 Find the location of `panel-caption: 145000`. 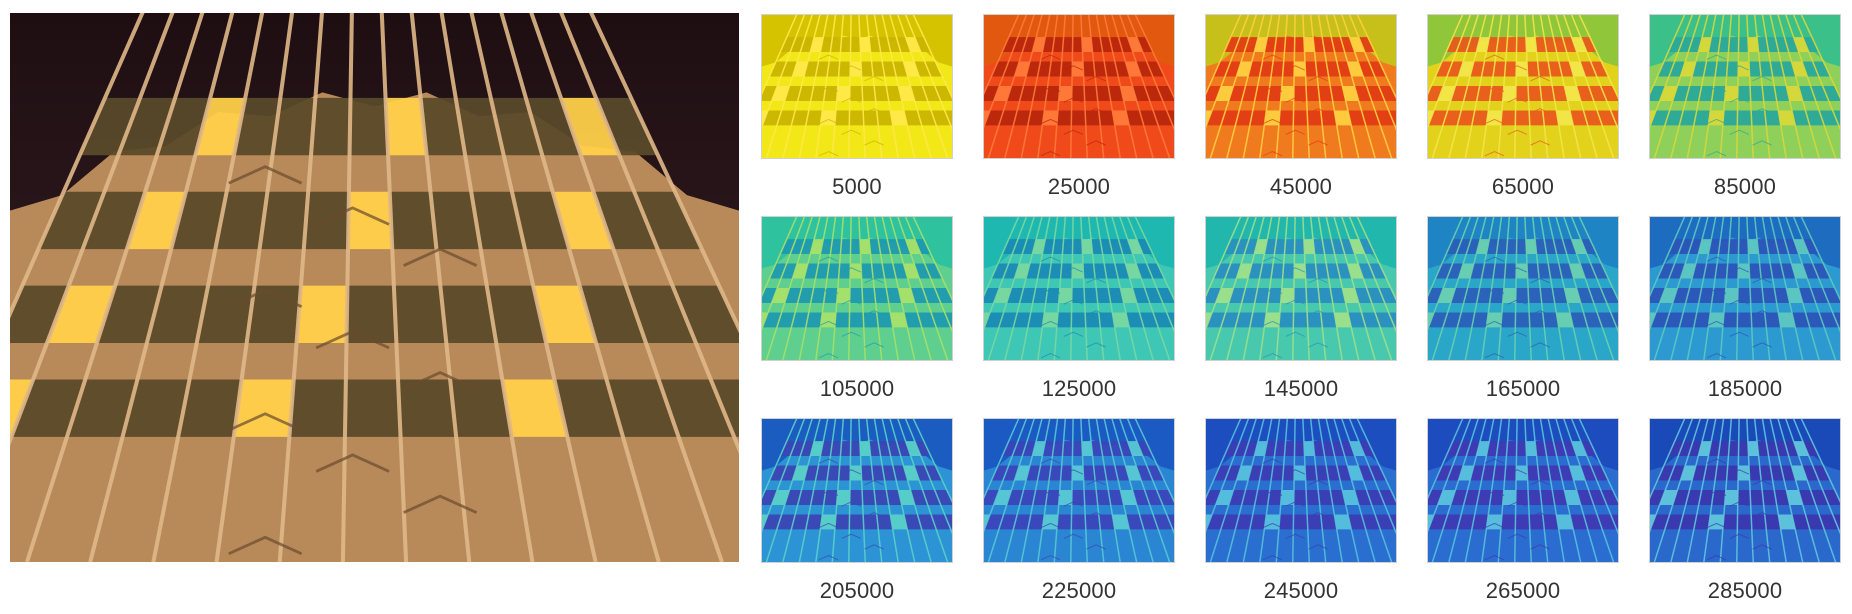

panel-caption: 145000 is located at coordinates (1301, 388).